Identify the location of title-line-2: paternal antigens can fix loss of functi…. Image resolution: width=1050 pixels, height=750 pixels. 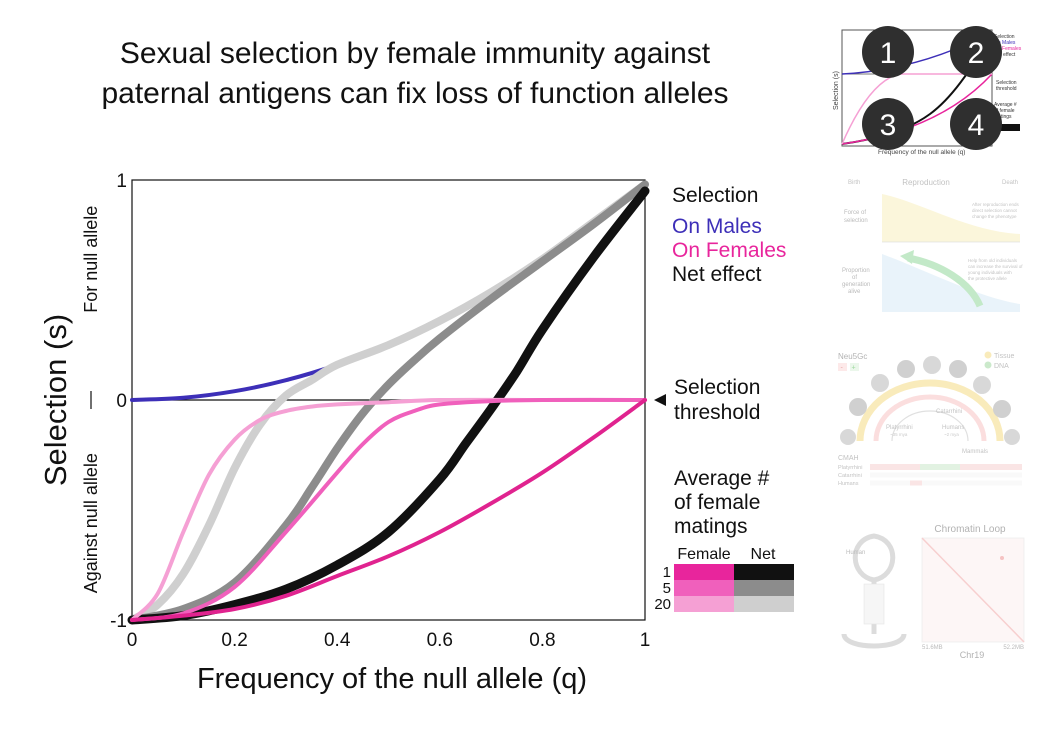
(415, 93).